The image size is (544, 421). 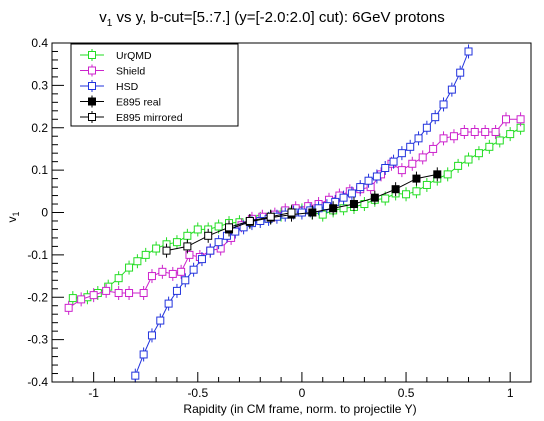 I want to click on y-tick-label: -0.1, so click(x=37, y=255).